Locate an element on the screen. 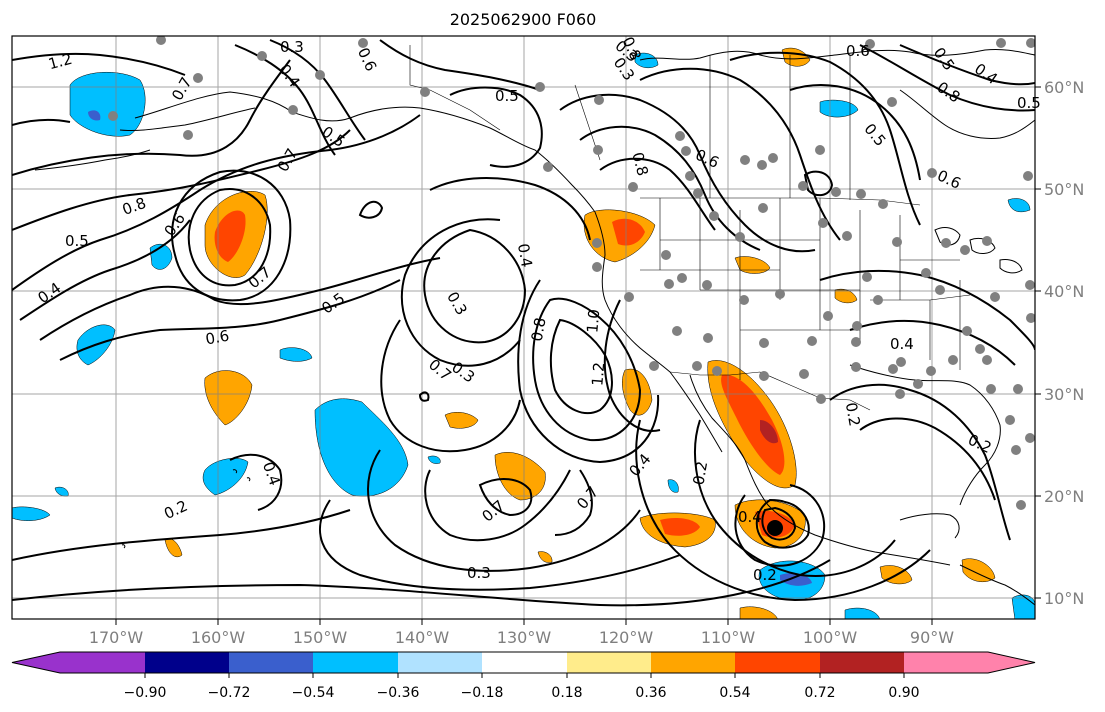 The width and height of the screenshot is (1105, 712). figure-title: 2025062900 F060 is located at coordinates (523, 19).